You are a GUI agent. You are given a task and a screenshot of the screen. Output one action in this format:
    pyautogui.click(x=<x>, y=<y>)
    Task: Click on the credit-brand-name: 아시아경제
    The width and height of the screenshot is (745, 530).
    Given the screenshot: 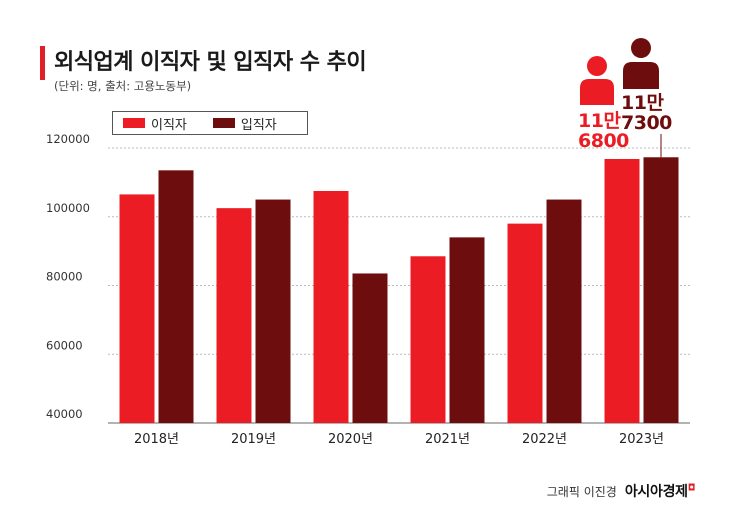 What is the action you would take?
    pyautogui.click(x=656, y=492)
    